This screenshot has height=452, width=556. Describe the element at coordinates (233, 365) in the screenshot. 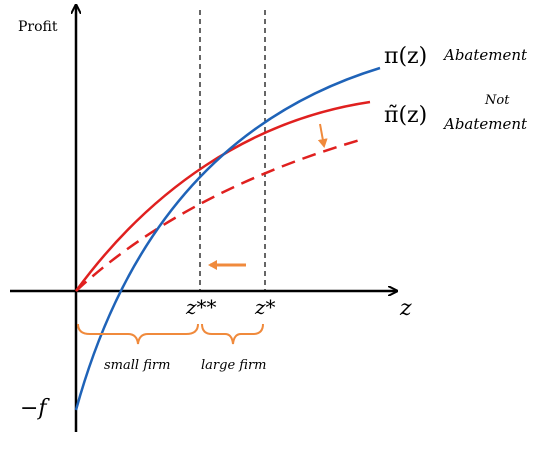

I see `region-label: large firm` at that location.